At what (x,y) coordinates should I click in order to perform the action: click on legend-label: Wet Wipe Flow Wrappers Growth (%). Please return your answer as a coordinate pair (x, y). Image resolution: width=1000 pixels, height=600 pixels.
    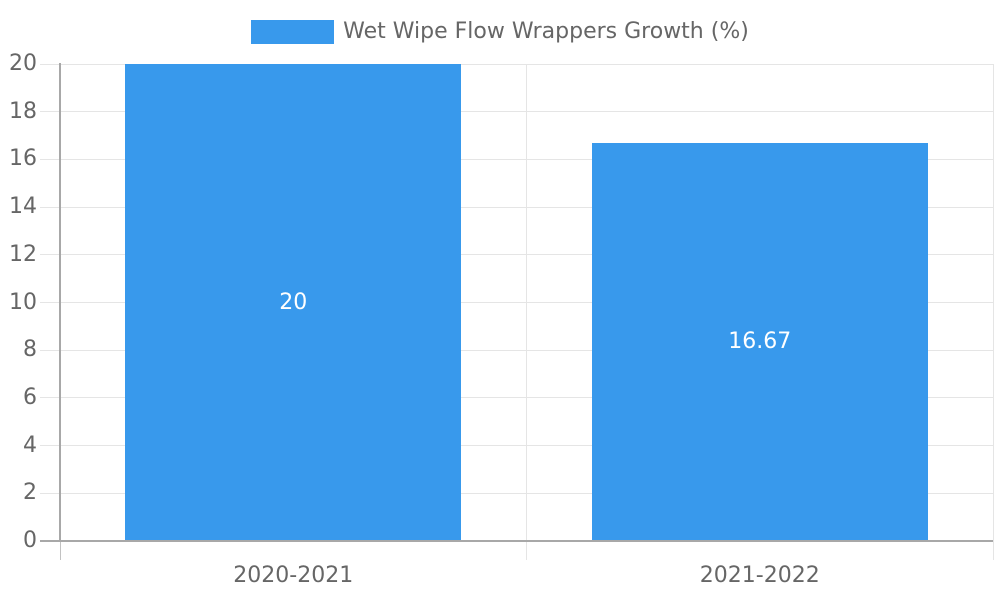
    Looking at the image, I should click on (546, 31).